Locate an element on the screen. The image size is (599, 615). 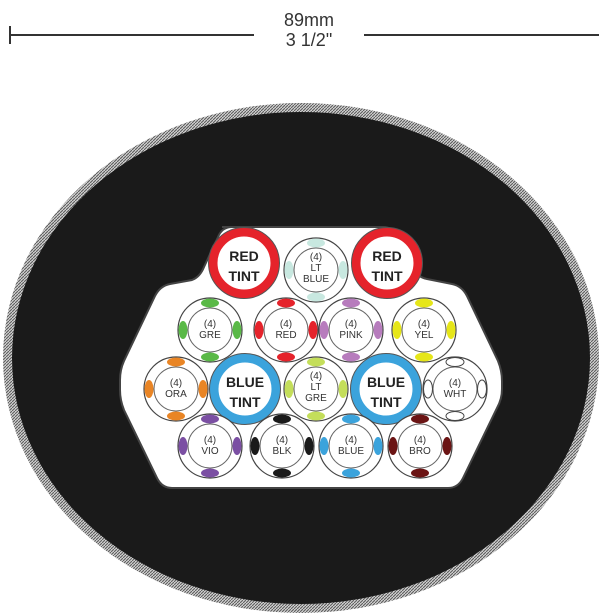
subunit-label-line: WHT is located at coordinates (455, 394).